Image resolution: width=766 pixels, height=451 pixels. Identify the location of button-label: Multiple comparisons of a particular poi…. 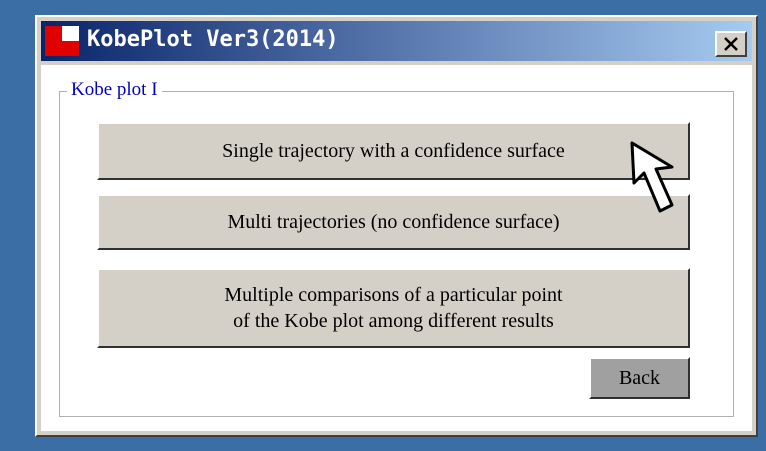
(393, 295).